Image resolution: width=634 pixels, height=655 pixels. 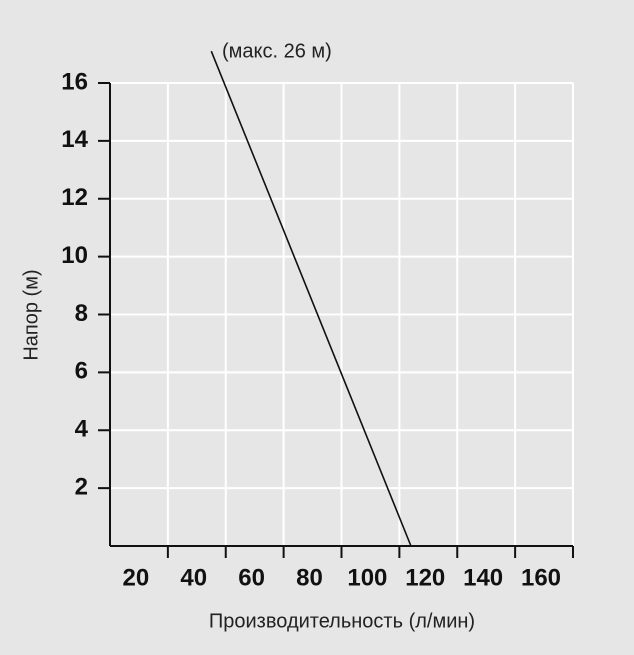 What do you see at coordinates (193, 577) in the screenshot?
I see `x-tick-label: 40` at bounding box center [193, 577].